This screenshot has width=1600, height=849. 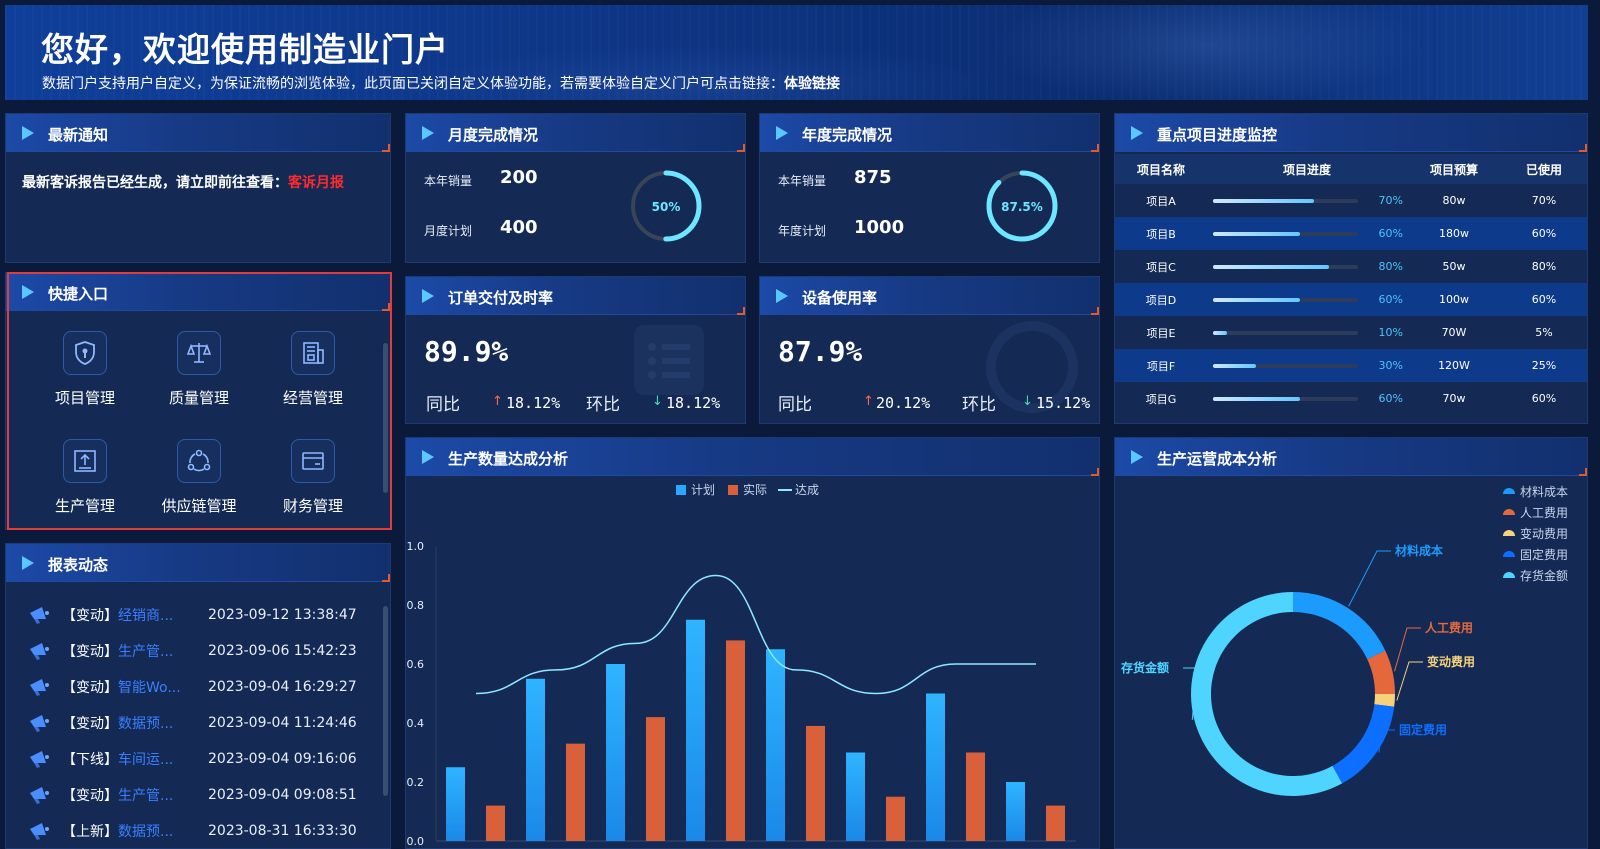 I want to click on project-budget: 120W, so click(x=1454, y=365).